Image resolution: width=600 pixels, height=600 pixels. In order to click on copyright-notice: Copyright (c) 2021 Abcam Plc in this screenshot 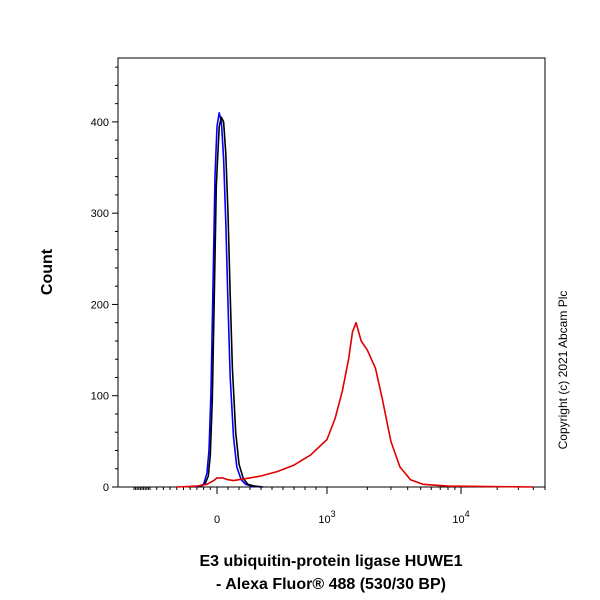, I will do `click(563, 370)`.